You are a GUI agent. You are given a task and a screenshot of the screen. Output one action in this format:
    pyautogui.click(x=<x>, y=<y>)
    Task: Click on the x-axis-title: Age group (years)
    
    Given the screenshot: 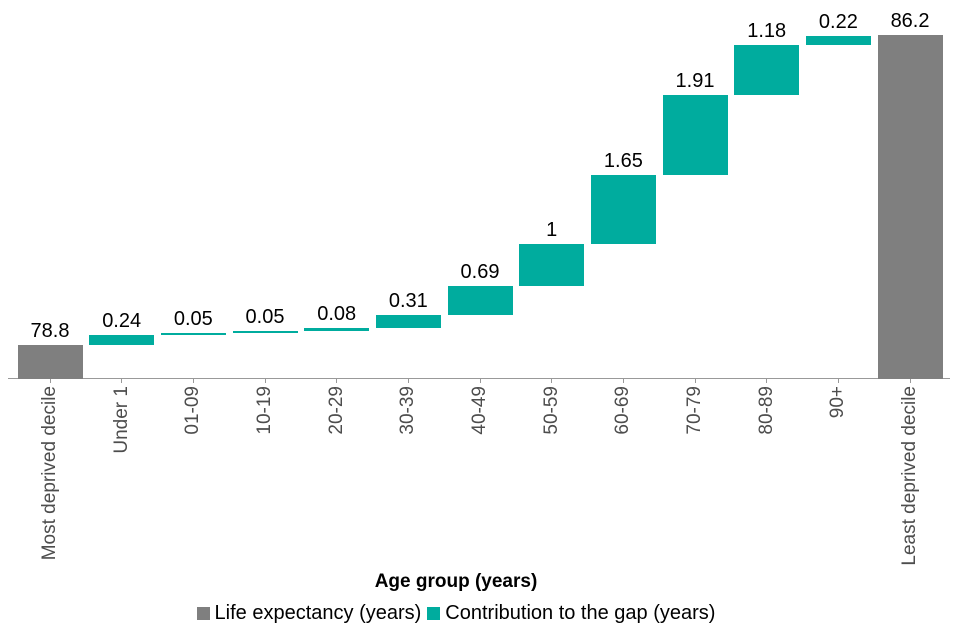 What is the action you would take?
    pyautogui.click(x=456, y=581)
    